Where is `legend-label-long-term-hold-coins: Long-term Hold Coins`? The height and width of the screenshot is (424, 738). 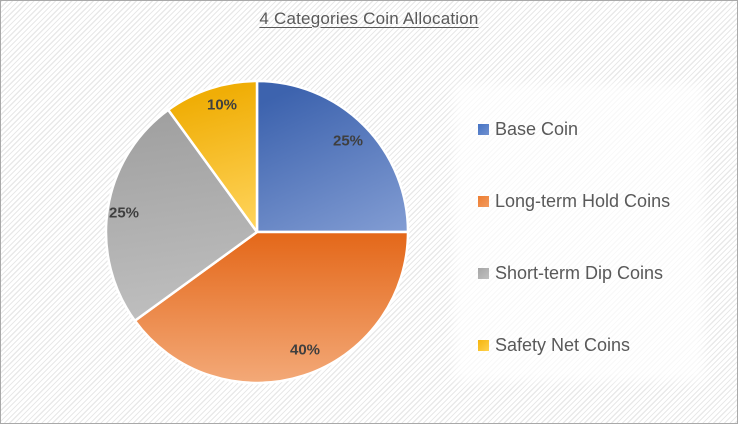 legend-label-long-term-hold-coins: Long-term Hold Coins is located at coordinates (583, 200).